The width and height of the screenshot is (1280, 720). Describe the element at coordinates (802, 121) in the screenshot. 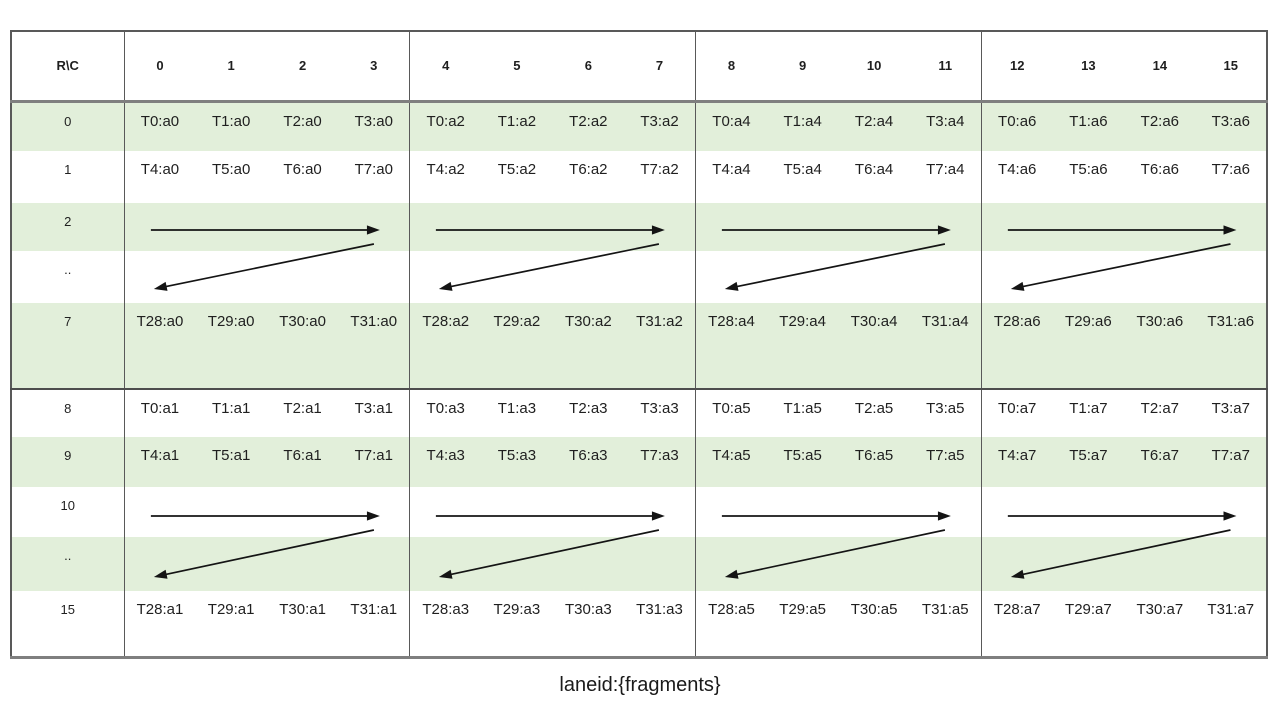

I see `grid-cell: T1:a4` at that location.